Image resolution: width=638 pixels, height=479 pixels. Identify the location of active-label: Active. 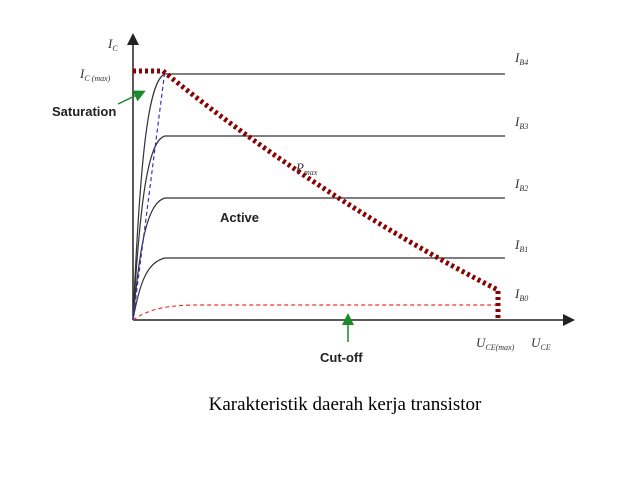
(239, 217).